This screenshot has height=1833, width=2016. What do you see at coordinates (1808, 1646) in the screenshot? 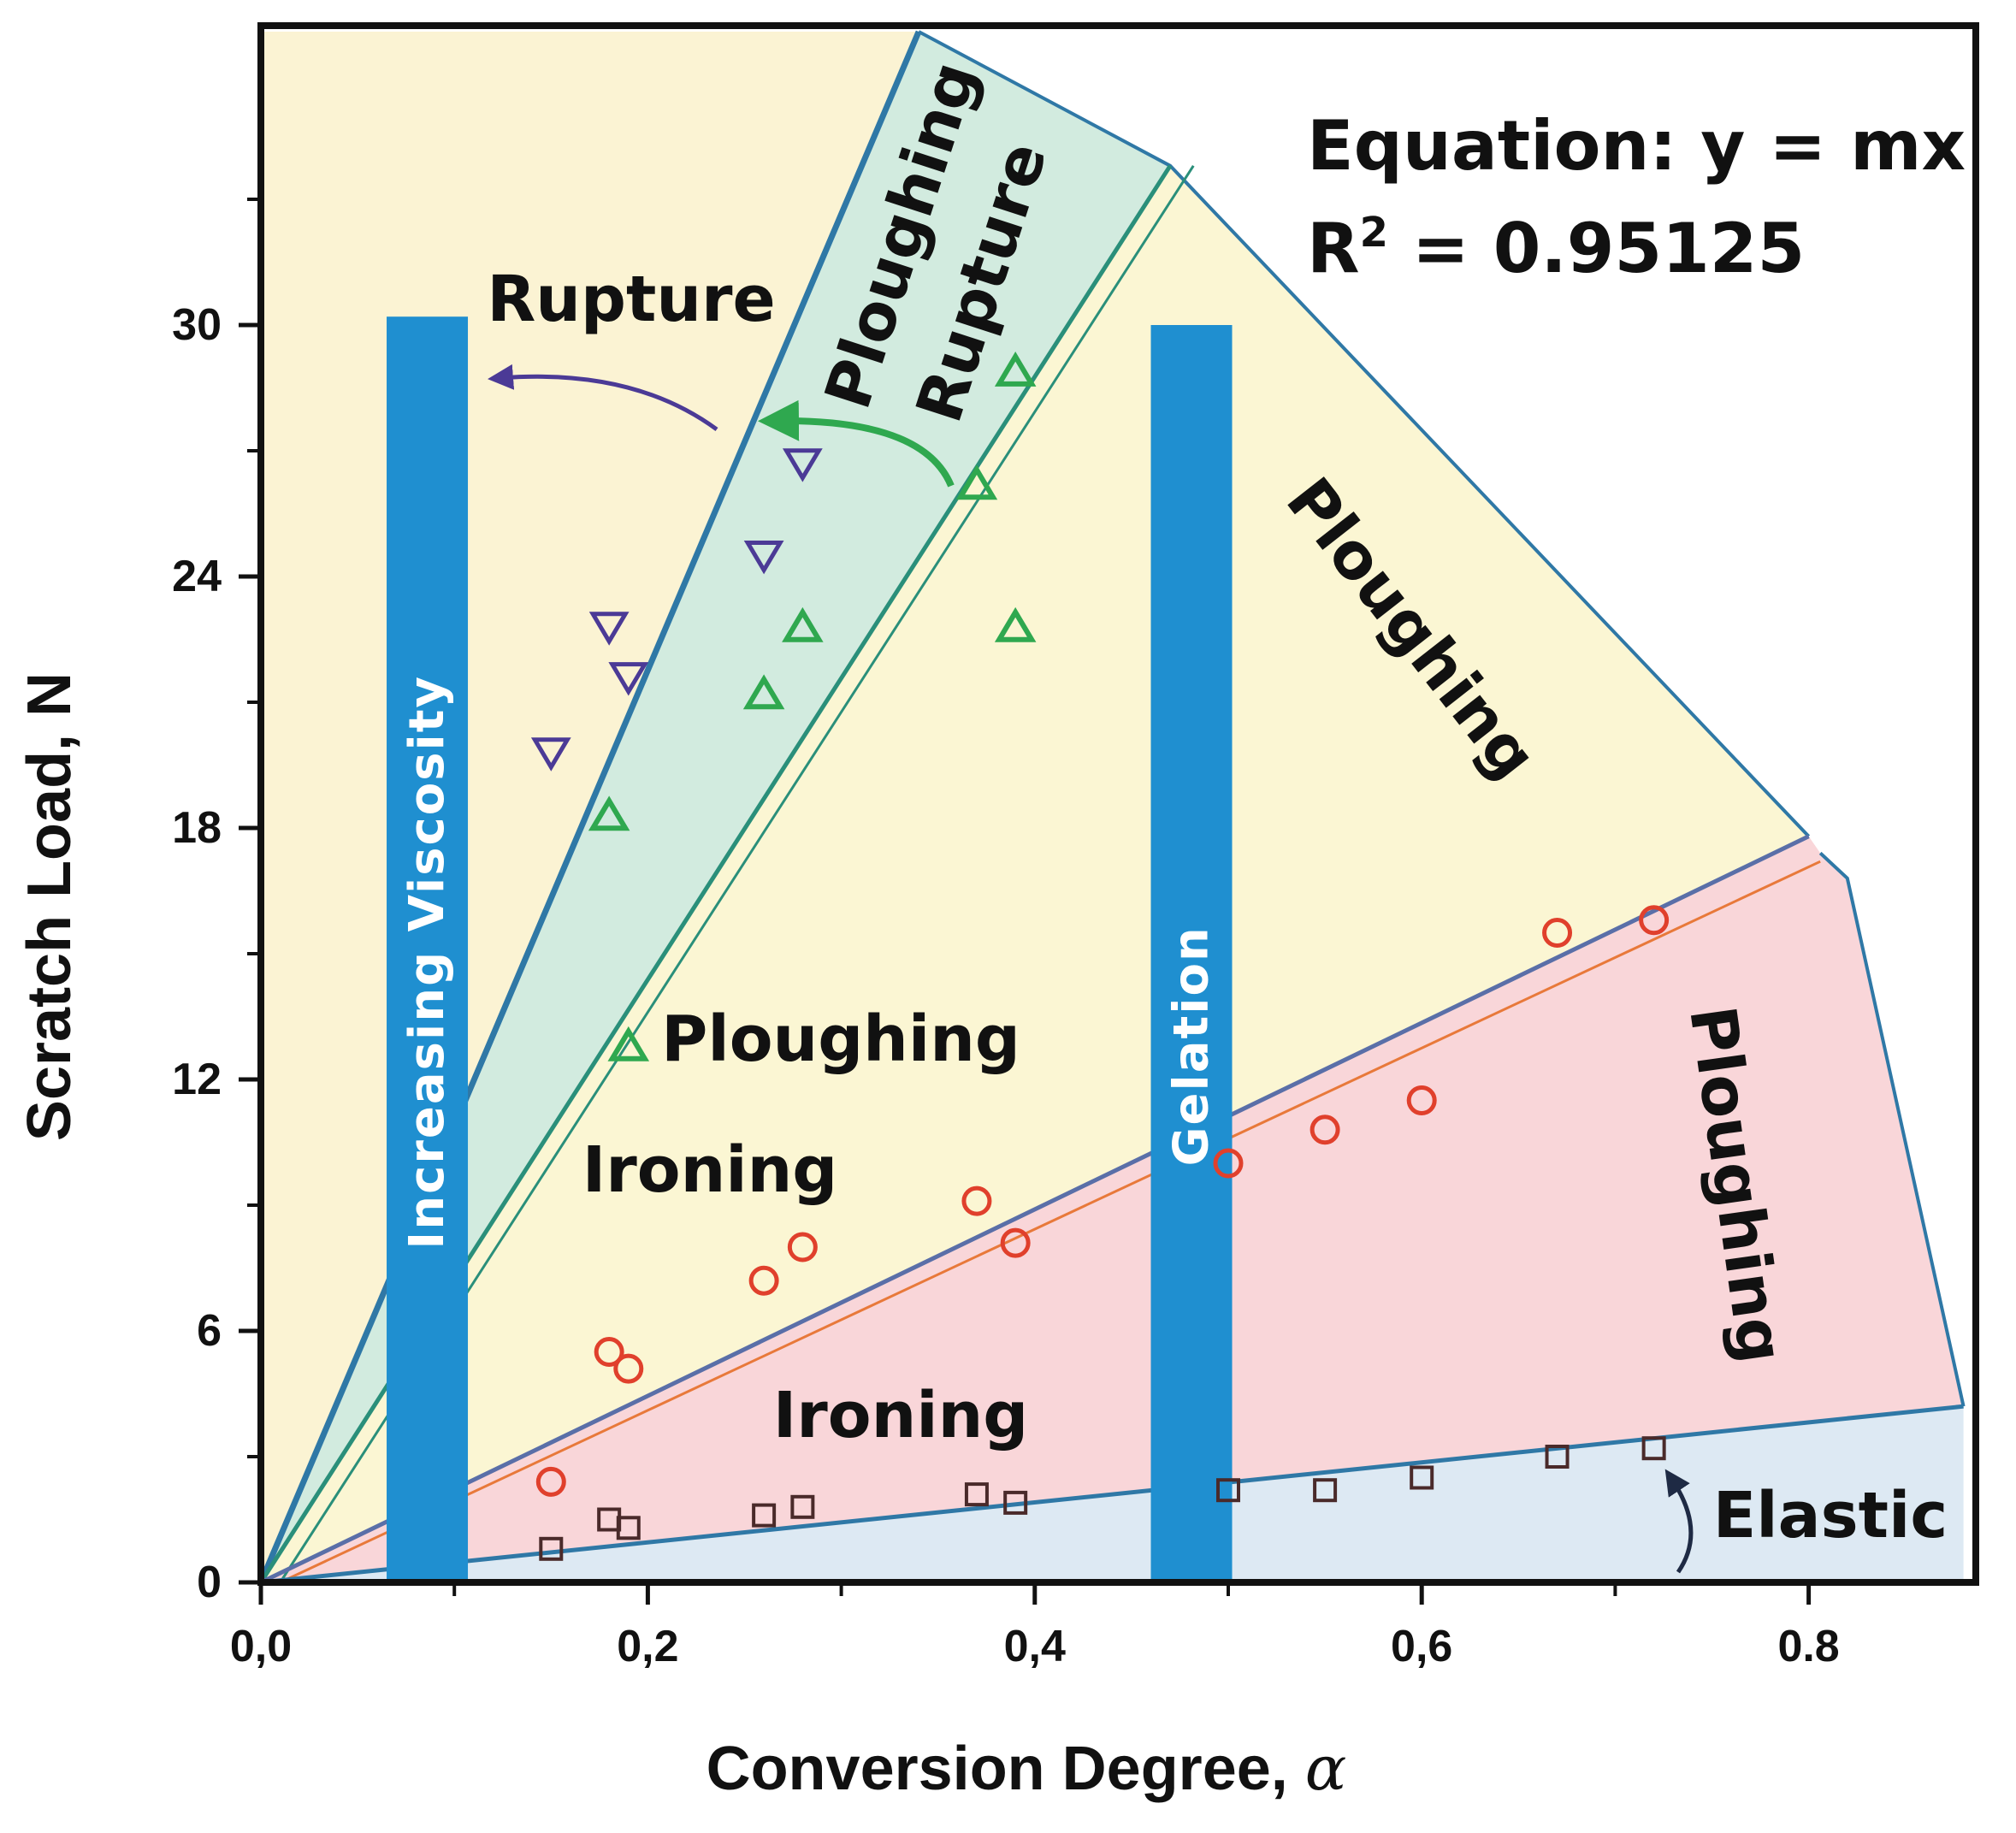
I see `x-tick-label-5: 0.8` at bounding box center [1808, 1646].